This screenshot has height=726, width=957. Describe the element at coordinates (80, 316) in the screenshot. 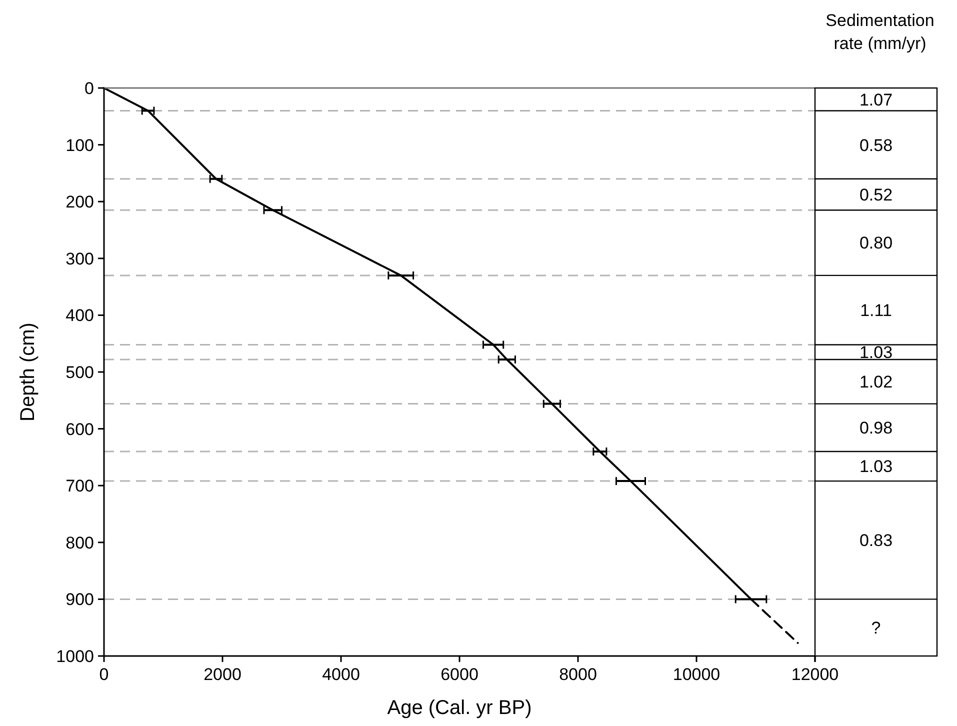

I see `y-tick-label: 400` at that location.